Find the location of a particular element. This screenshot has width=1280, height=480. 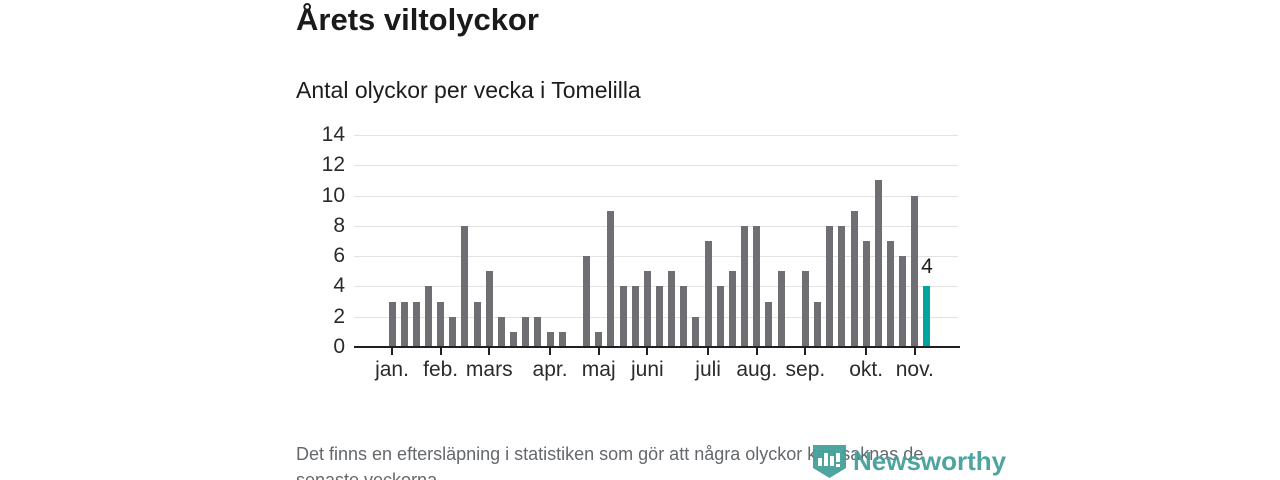

x-axis-month-label: mars is located at coordinates (489, 369).